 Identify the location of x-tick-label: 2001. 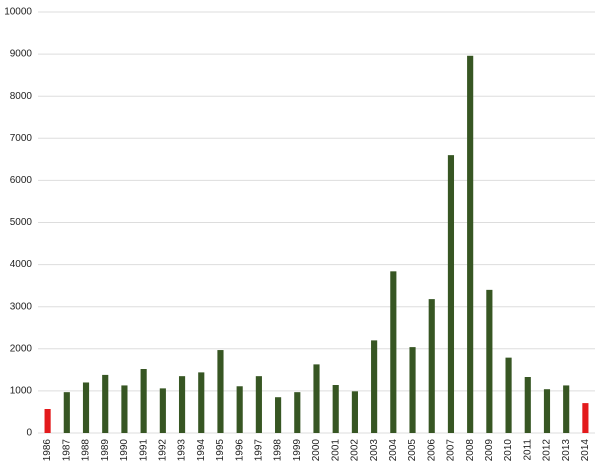
(335, 450).